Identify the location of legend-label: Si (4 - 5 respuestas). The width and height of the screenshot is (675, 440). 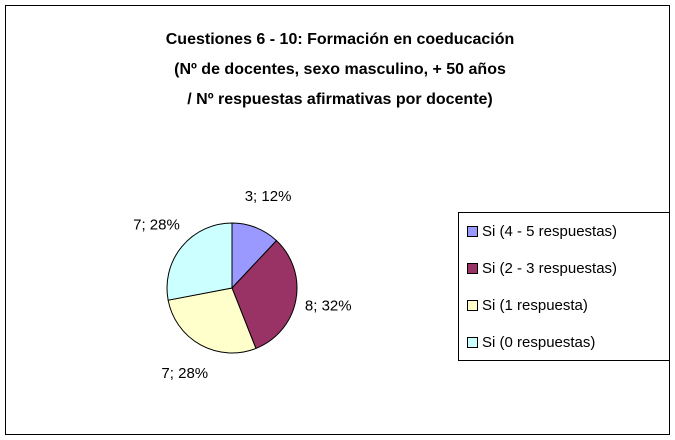
(549, 231).